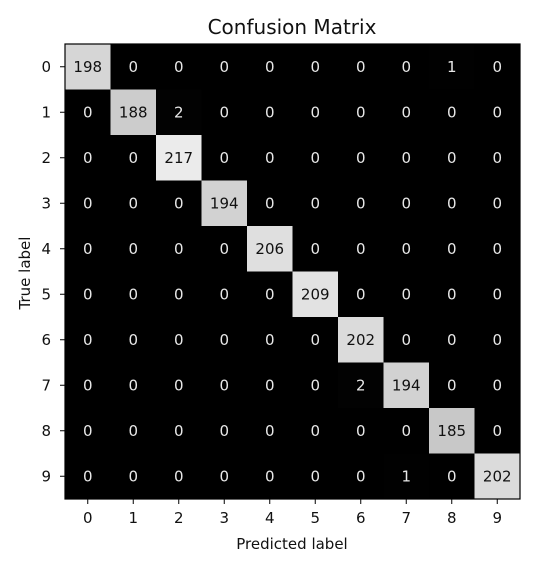  Describe the element at coordinates (406, 476) in the screenshot. I see `cell-value-label: 1` at that location.